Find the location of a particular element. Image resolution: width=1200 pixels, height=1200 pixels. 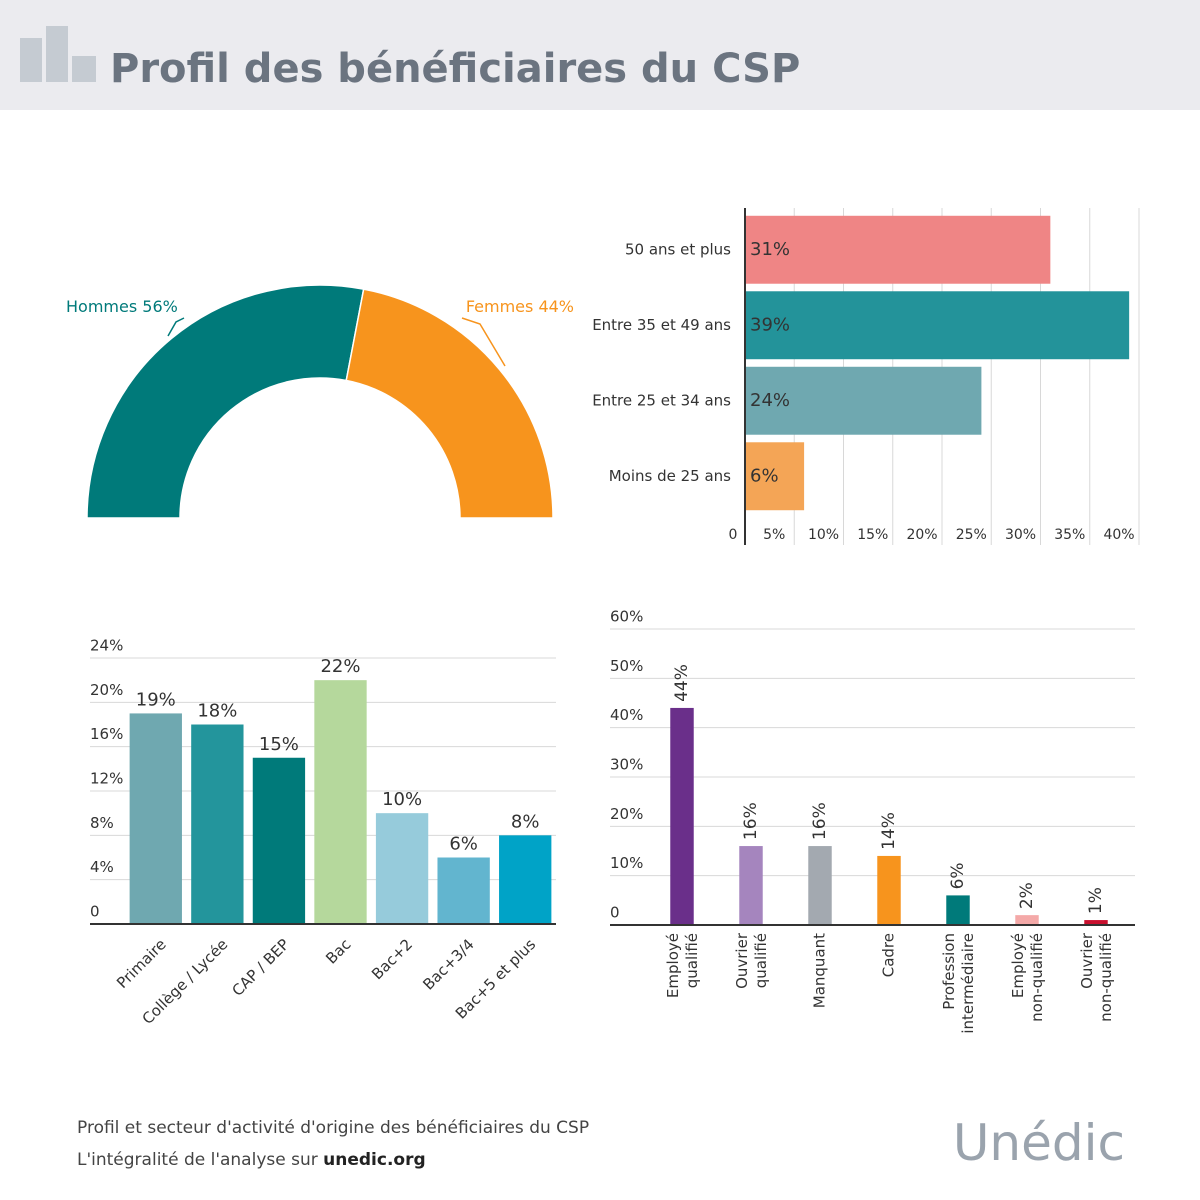

x-tick-label: CAP / BEP is located at coordinates (260, 967).